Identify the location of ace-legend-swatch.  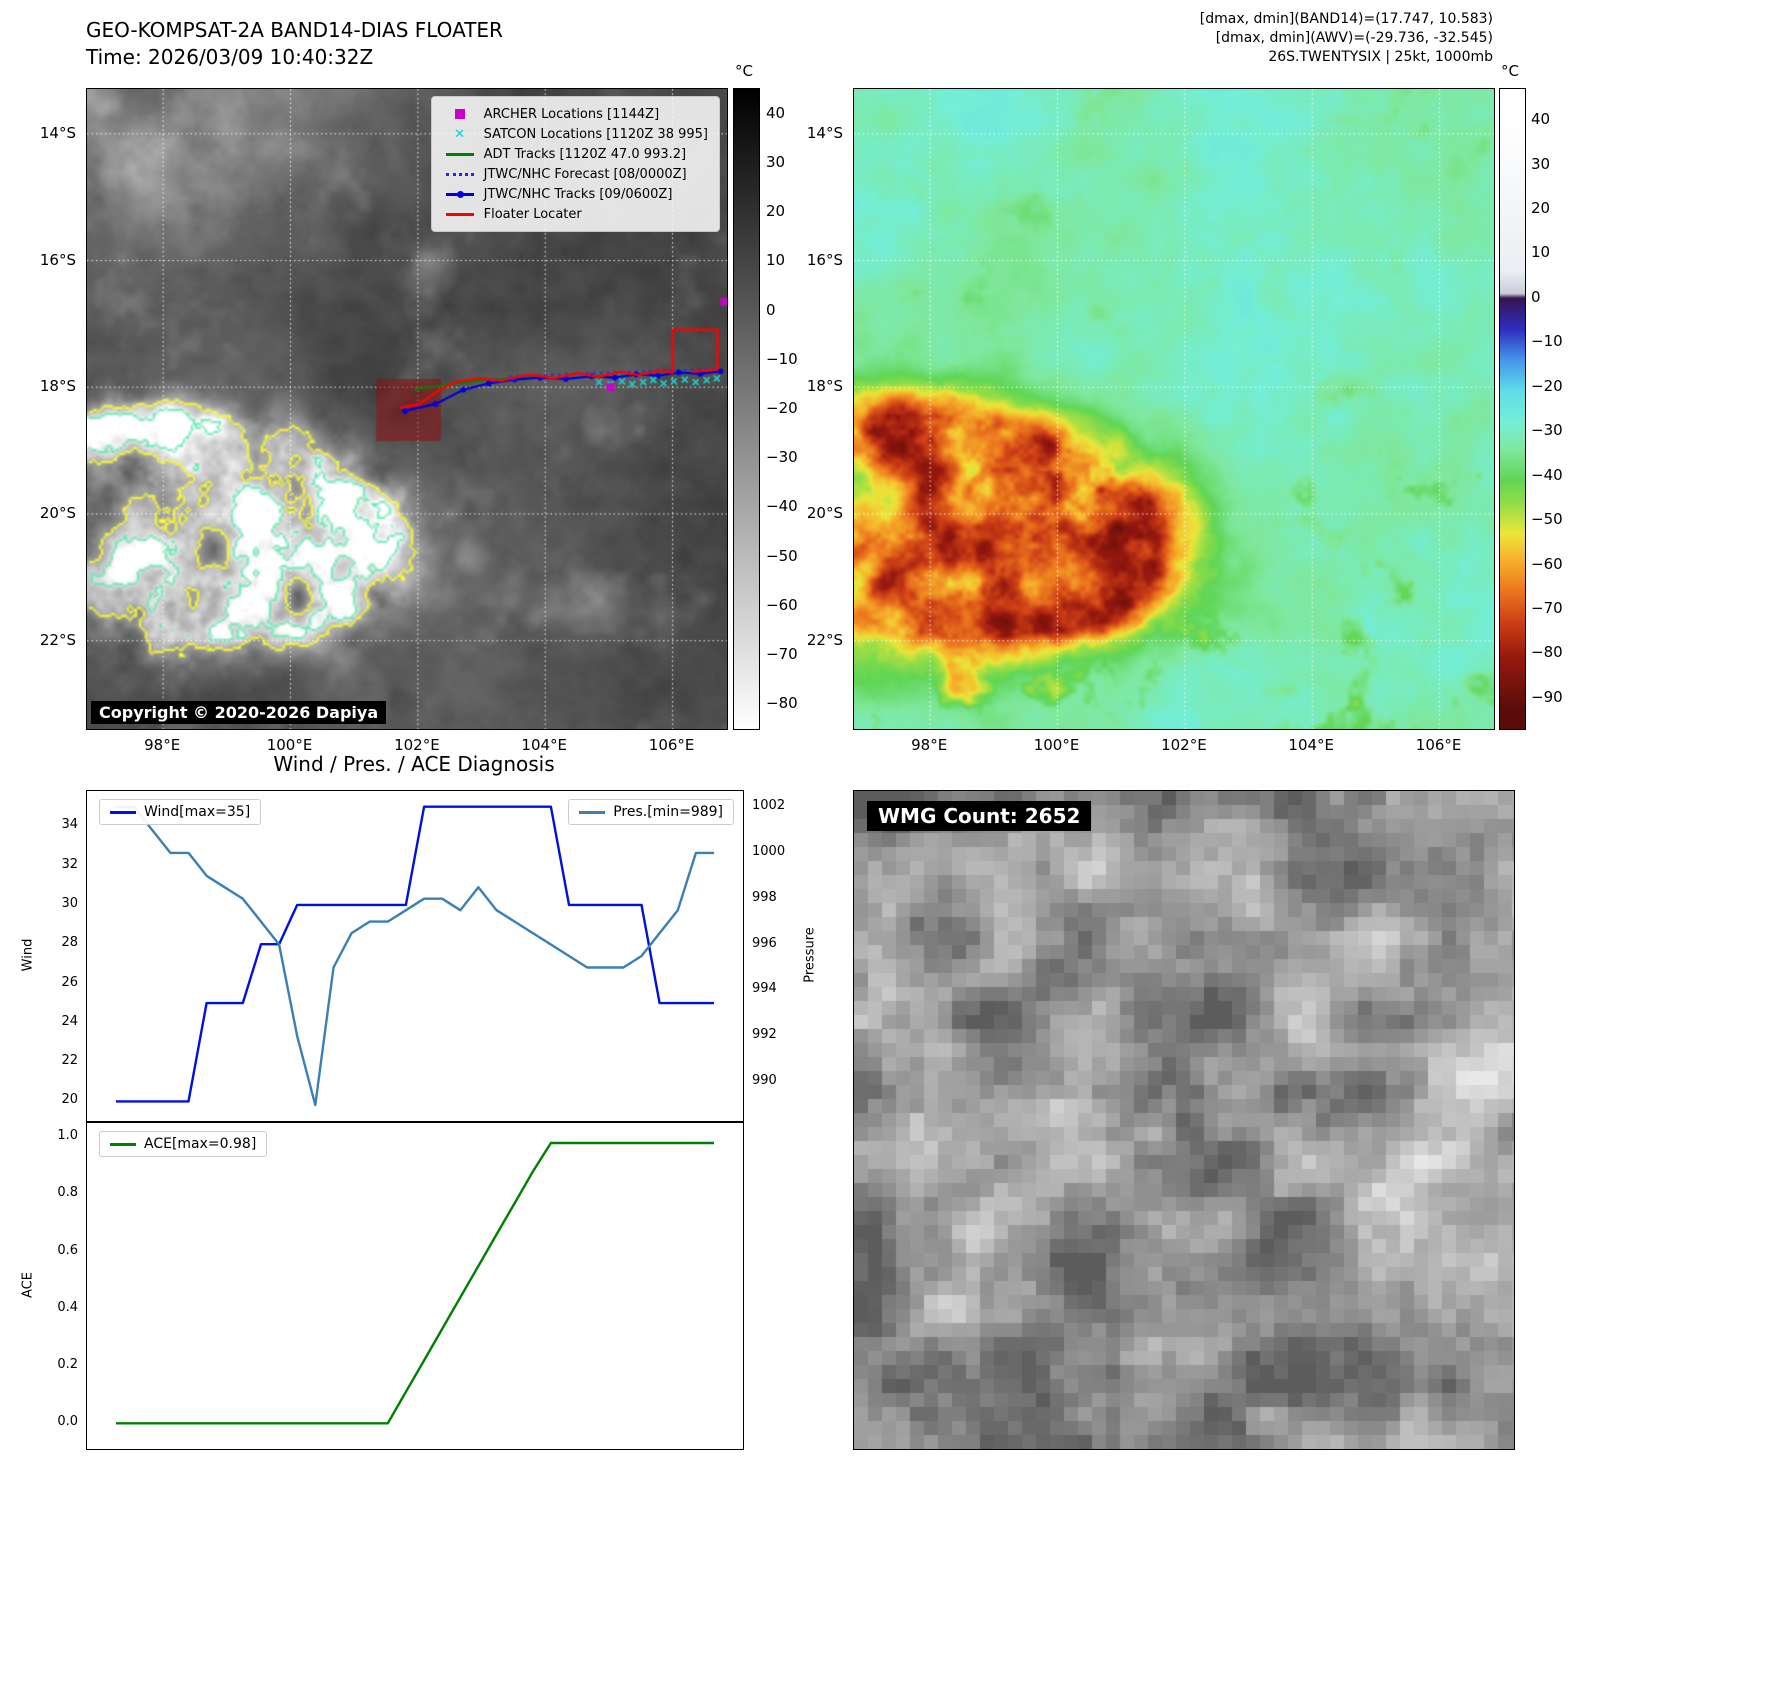
(123, 1144).